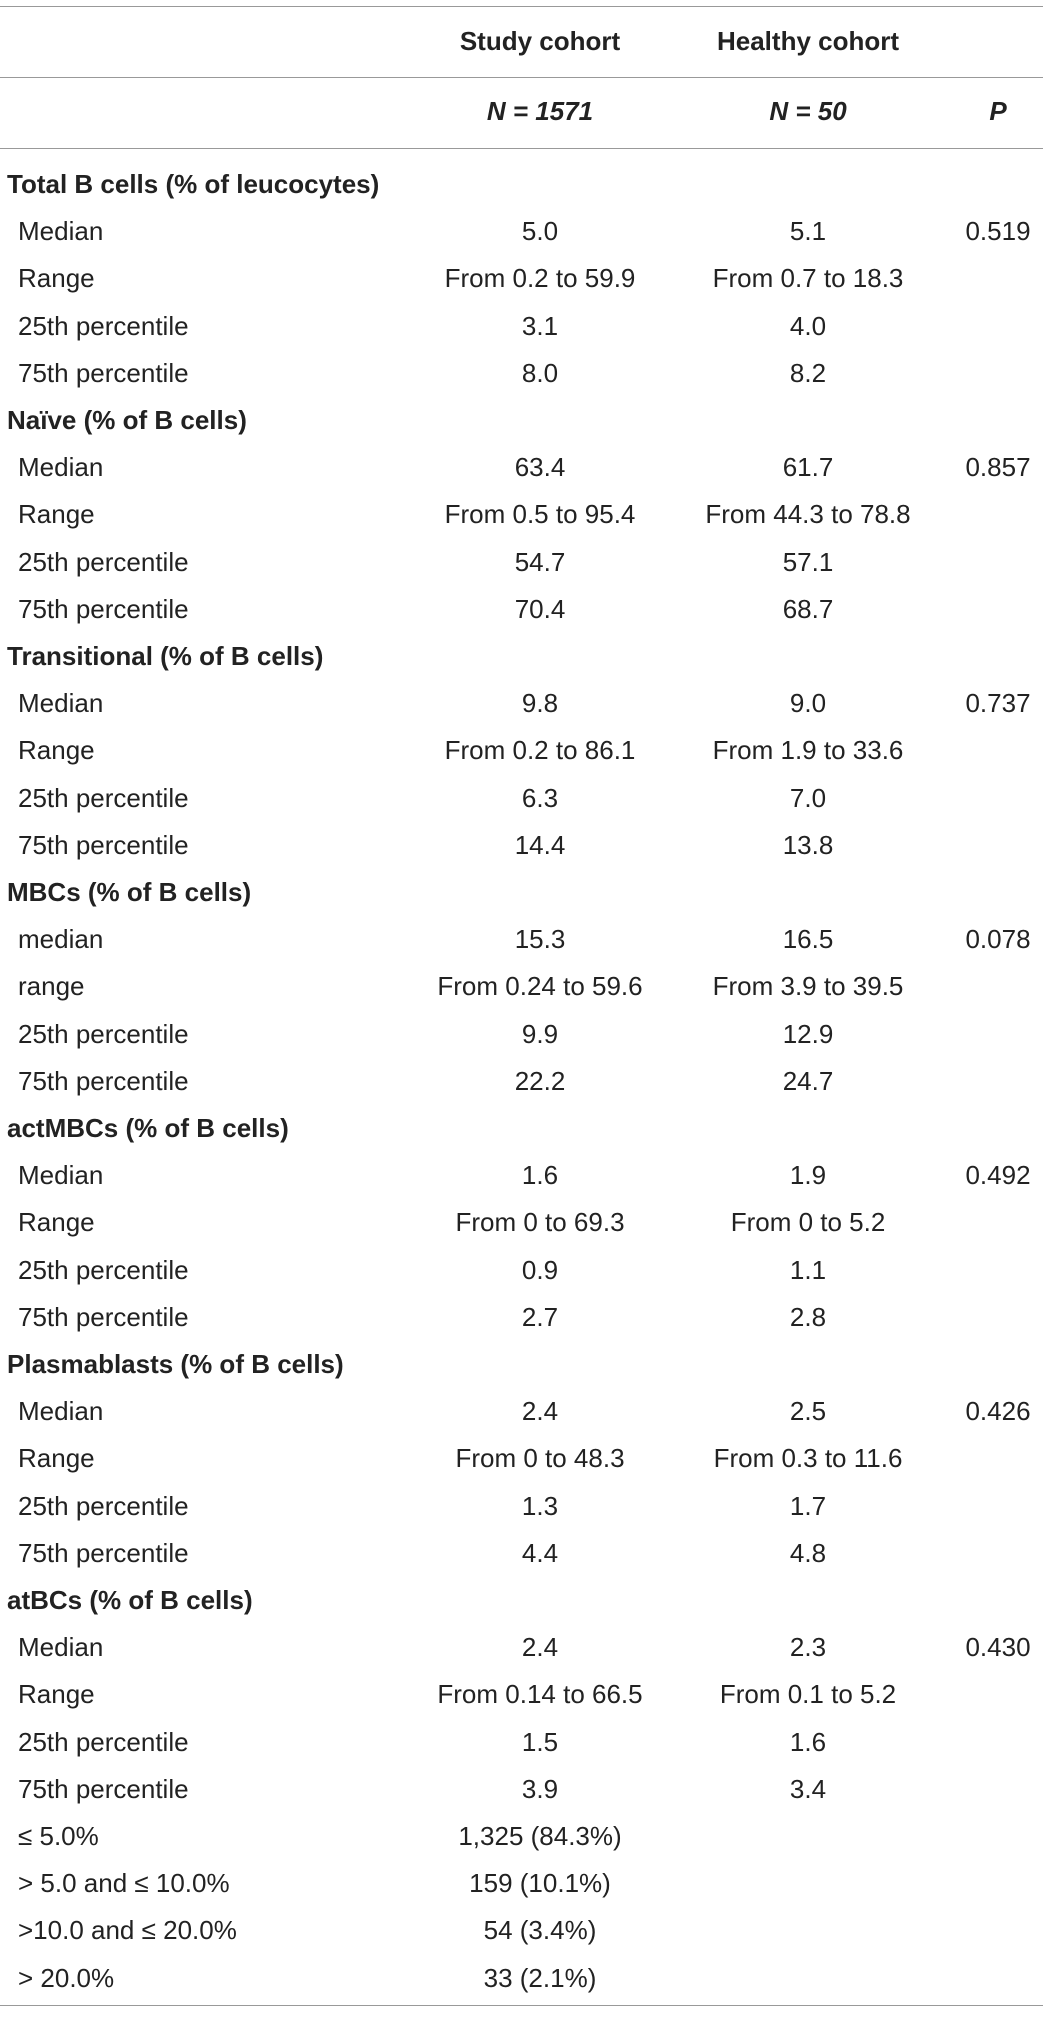 The image size is (1043, 2023). I want to click on section-title: Plasmablasts (% of B cells), so click(175, 1364).